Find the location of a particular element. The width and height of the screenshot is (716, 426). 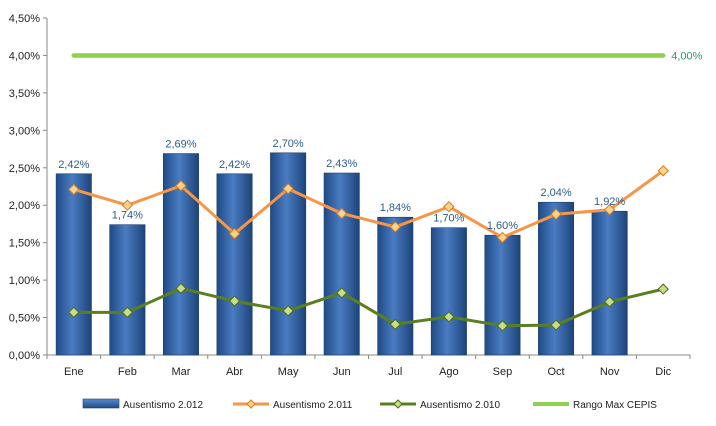

bar-data-label: 1,92% is located at coordinates (609, 202).